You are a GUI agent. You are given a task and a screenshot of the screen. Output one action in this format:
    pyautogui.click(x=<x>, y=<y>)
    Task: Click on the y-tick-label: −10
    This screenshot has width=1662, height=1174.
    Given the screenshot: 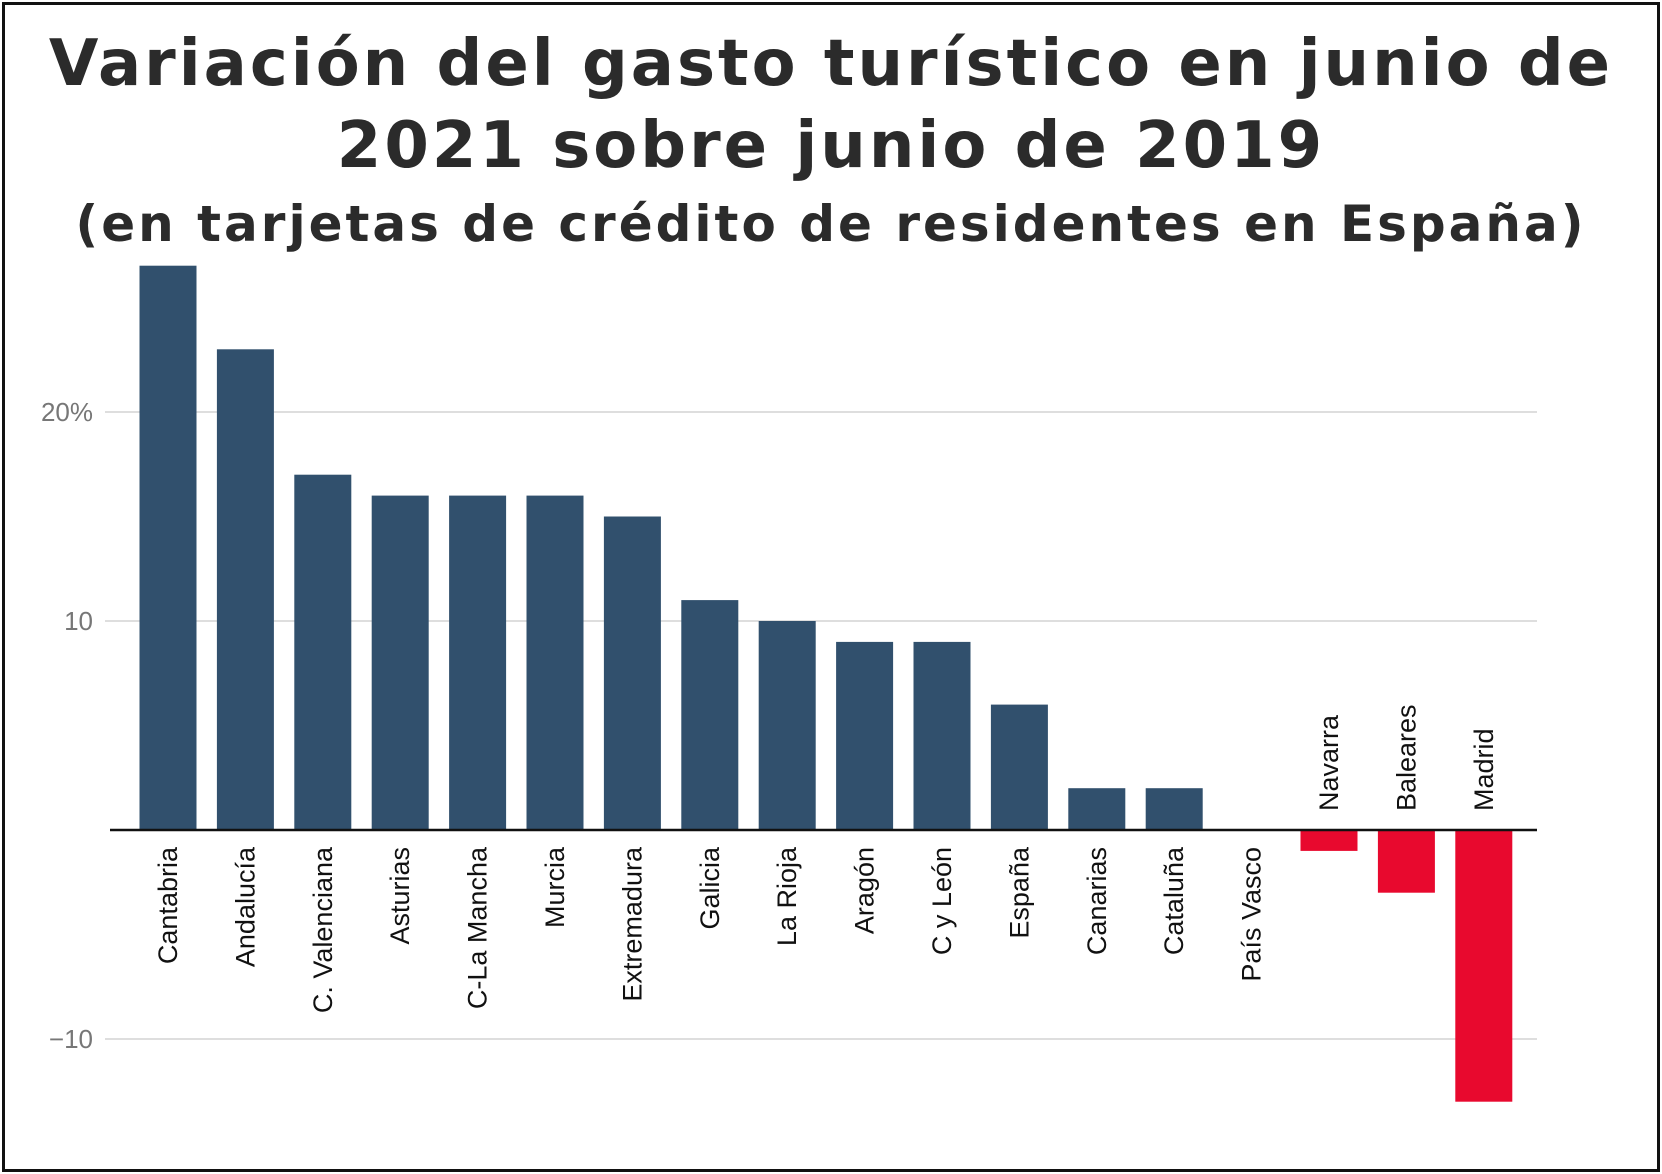 What is the action you would take?
    pyautogui.click(x=71, y=1039)
    